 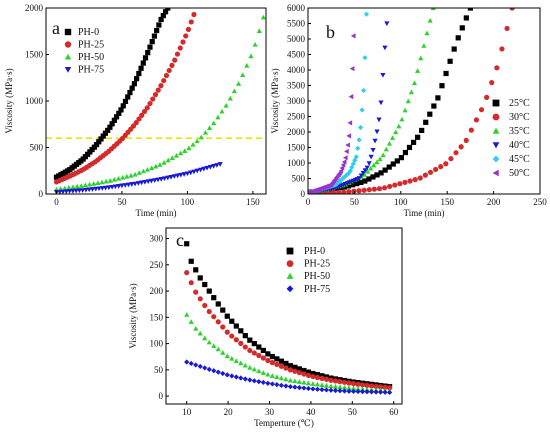 I want to click on plot-area-c, so click(x=288, y=318).